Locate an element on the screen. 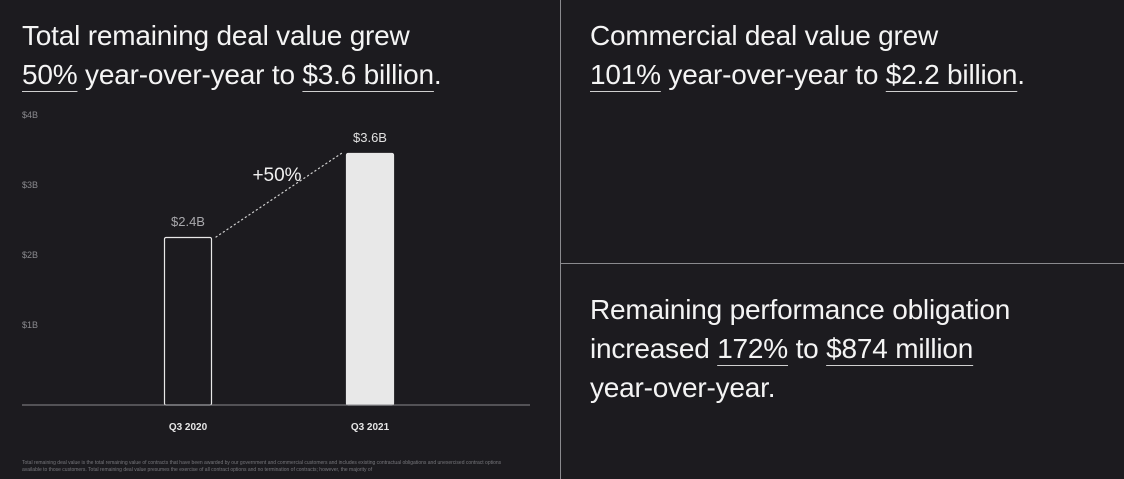 Image resolution: width=1124 pixels, height=479 pixels. headline-line-1: Remaining performance obligation is located at coordinates (800, 309).